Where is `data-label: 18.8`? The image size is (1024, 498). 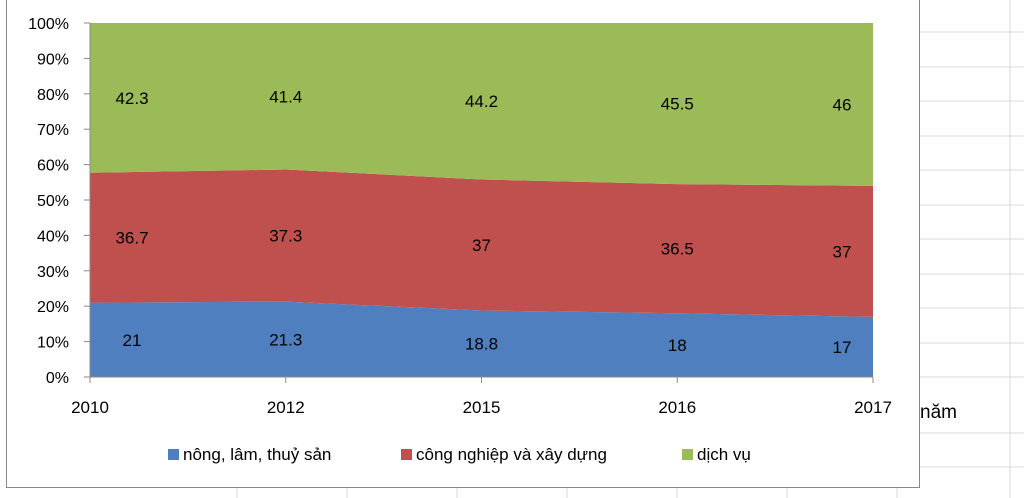 data-label: 18.8 is located at coordinates (481, 344).